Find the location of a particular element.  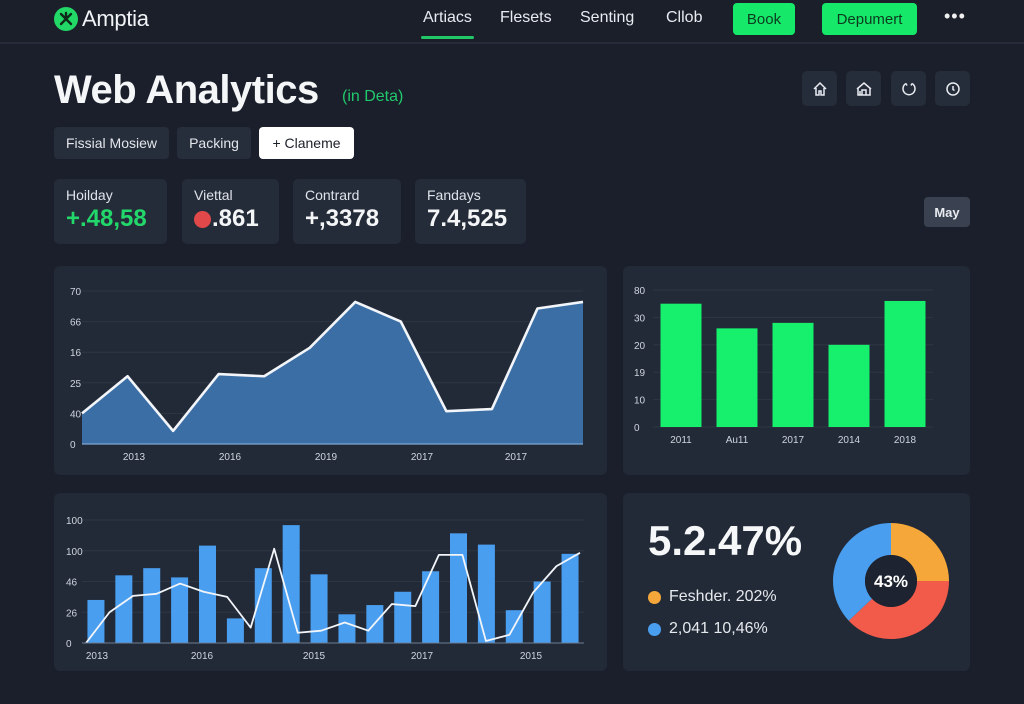

combo-chart-card: 100 100 46 26 0 2013 2016 2015 2017 2015 is located at coordinates (330, 582).